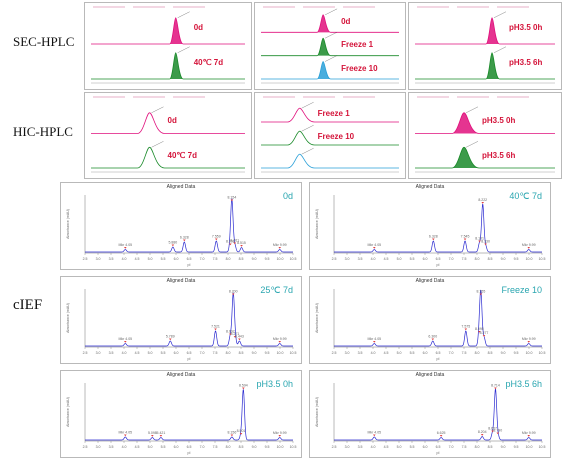 The image size is (567, 460). Describe the element at coordinates (28, 305) in the screenshot. I see `row-label-cief: cIEF` at that location.